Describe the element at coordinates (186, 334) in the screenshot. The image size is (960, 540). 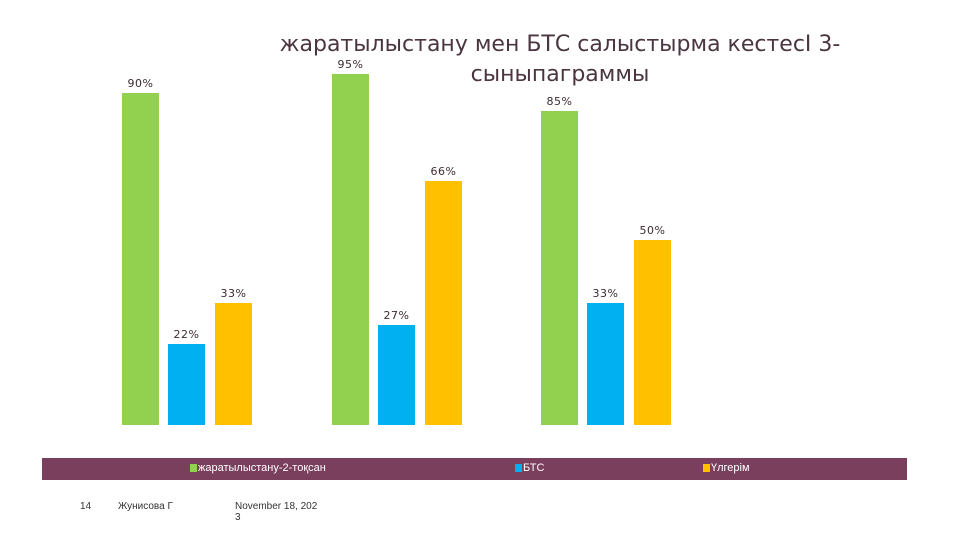
I see `data-label: 22%` at that location.